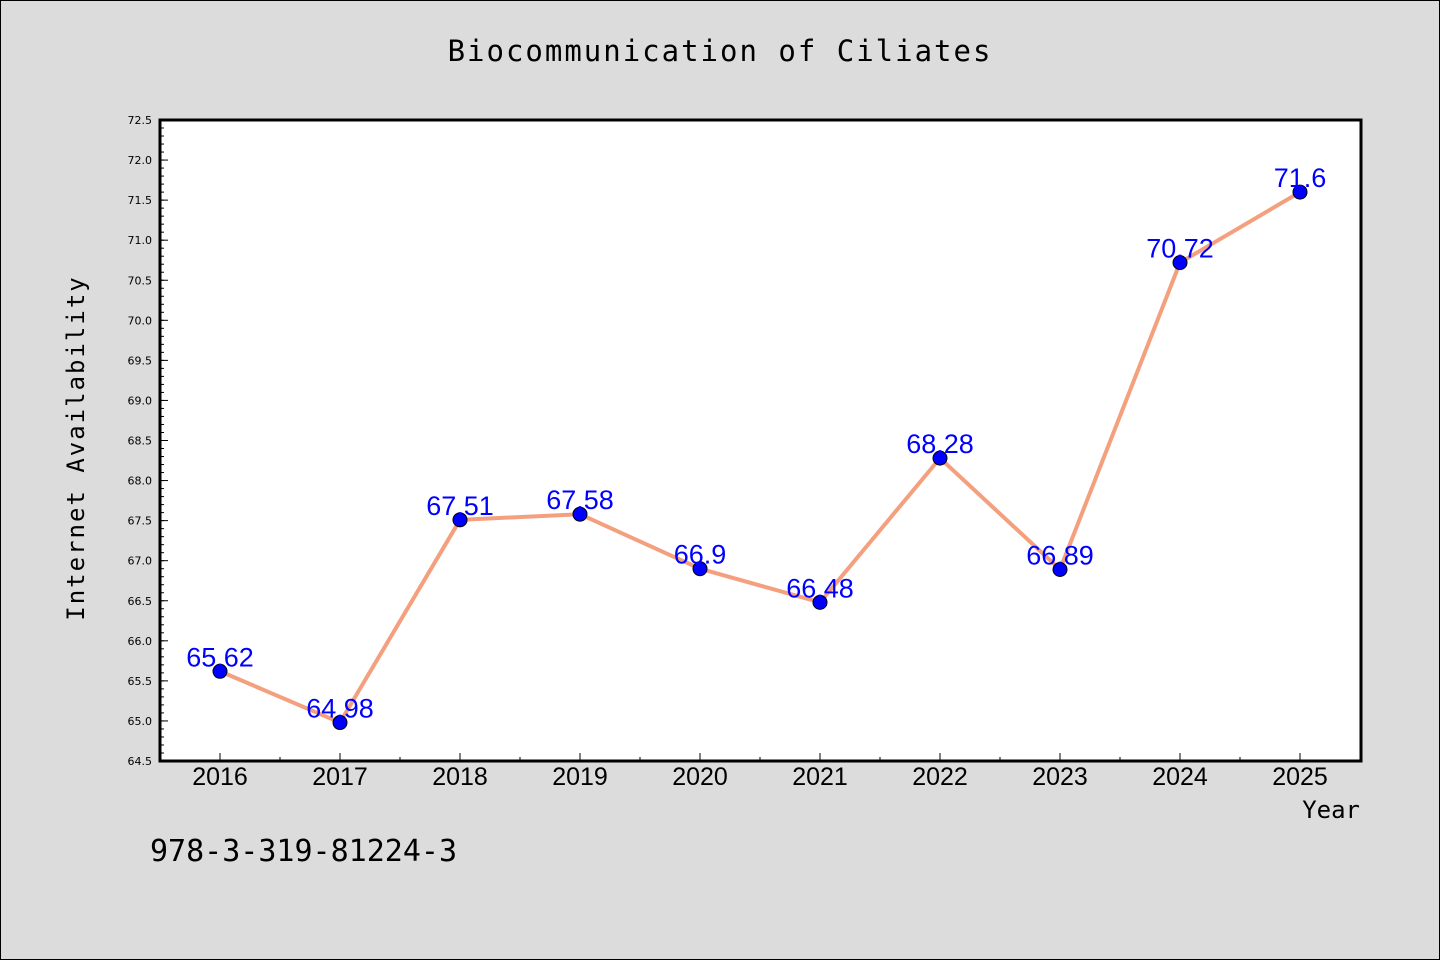 This screenshot has height=960, width=1440. What do you see at coordinates (580, 777) in the screenshot?
I see `x-tick-label: 2019` at bounding box center [580, 777].